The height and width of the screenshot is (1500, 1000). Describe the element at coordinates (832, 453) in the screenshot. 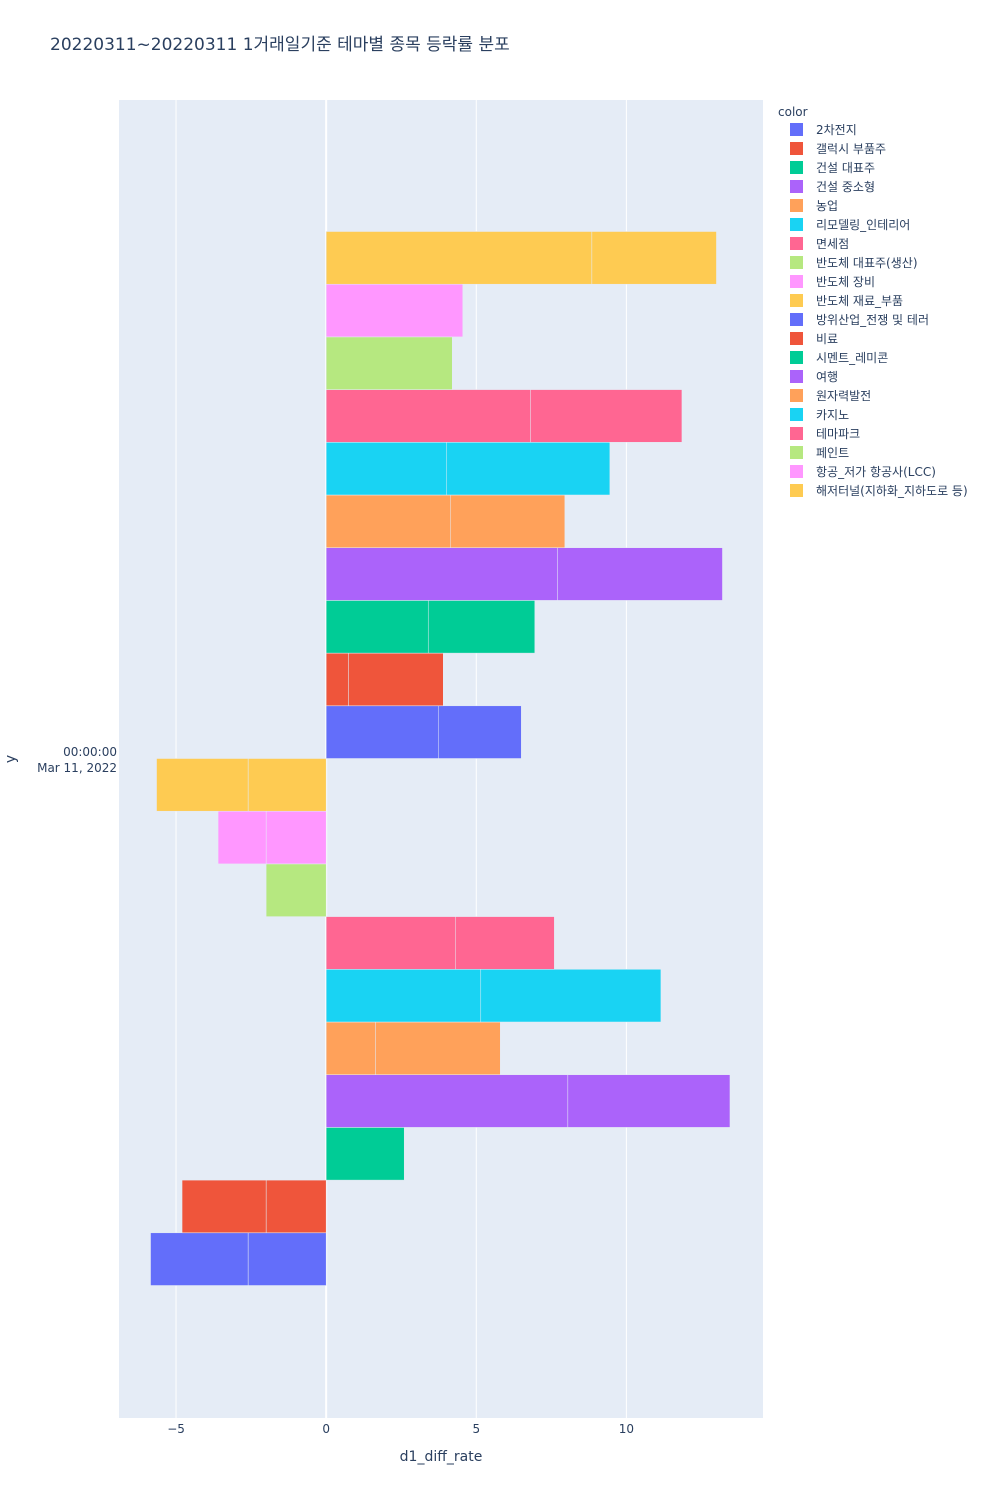

I see `legend-label-17: 페인트` at that location.